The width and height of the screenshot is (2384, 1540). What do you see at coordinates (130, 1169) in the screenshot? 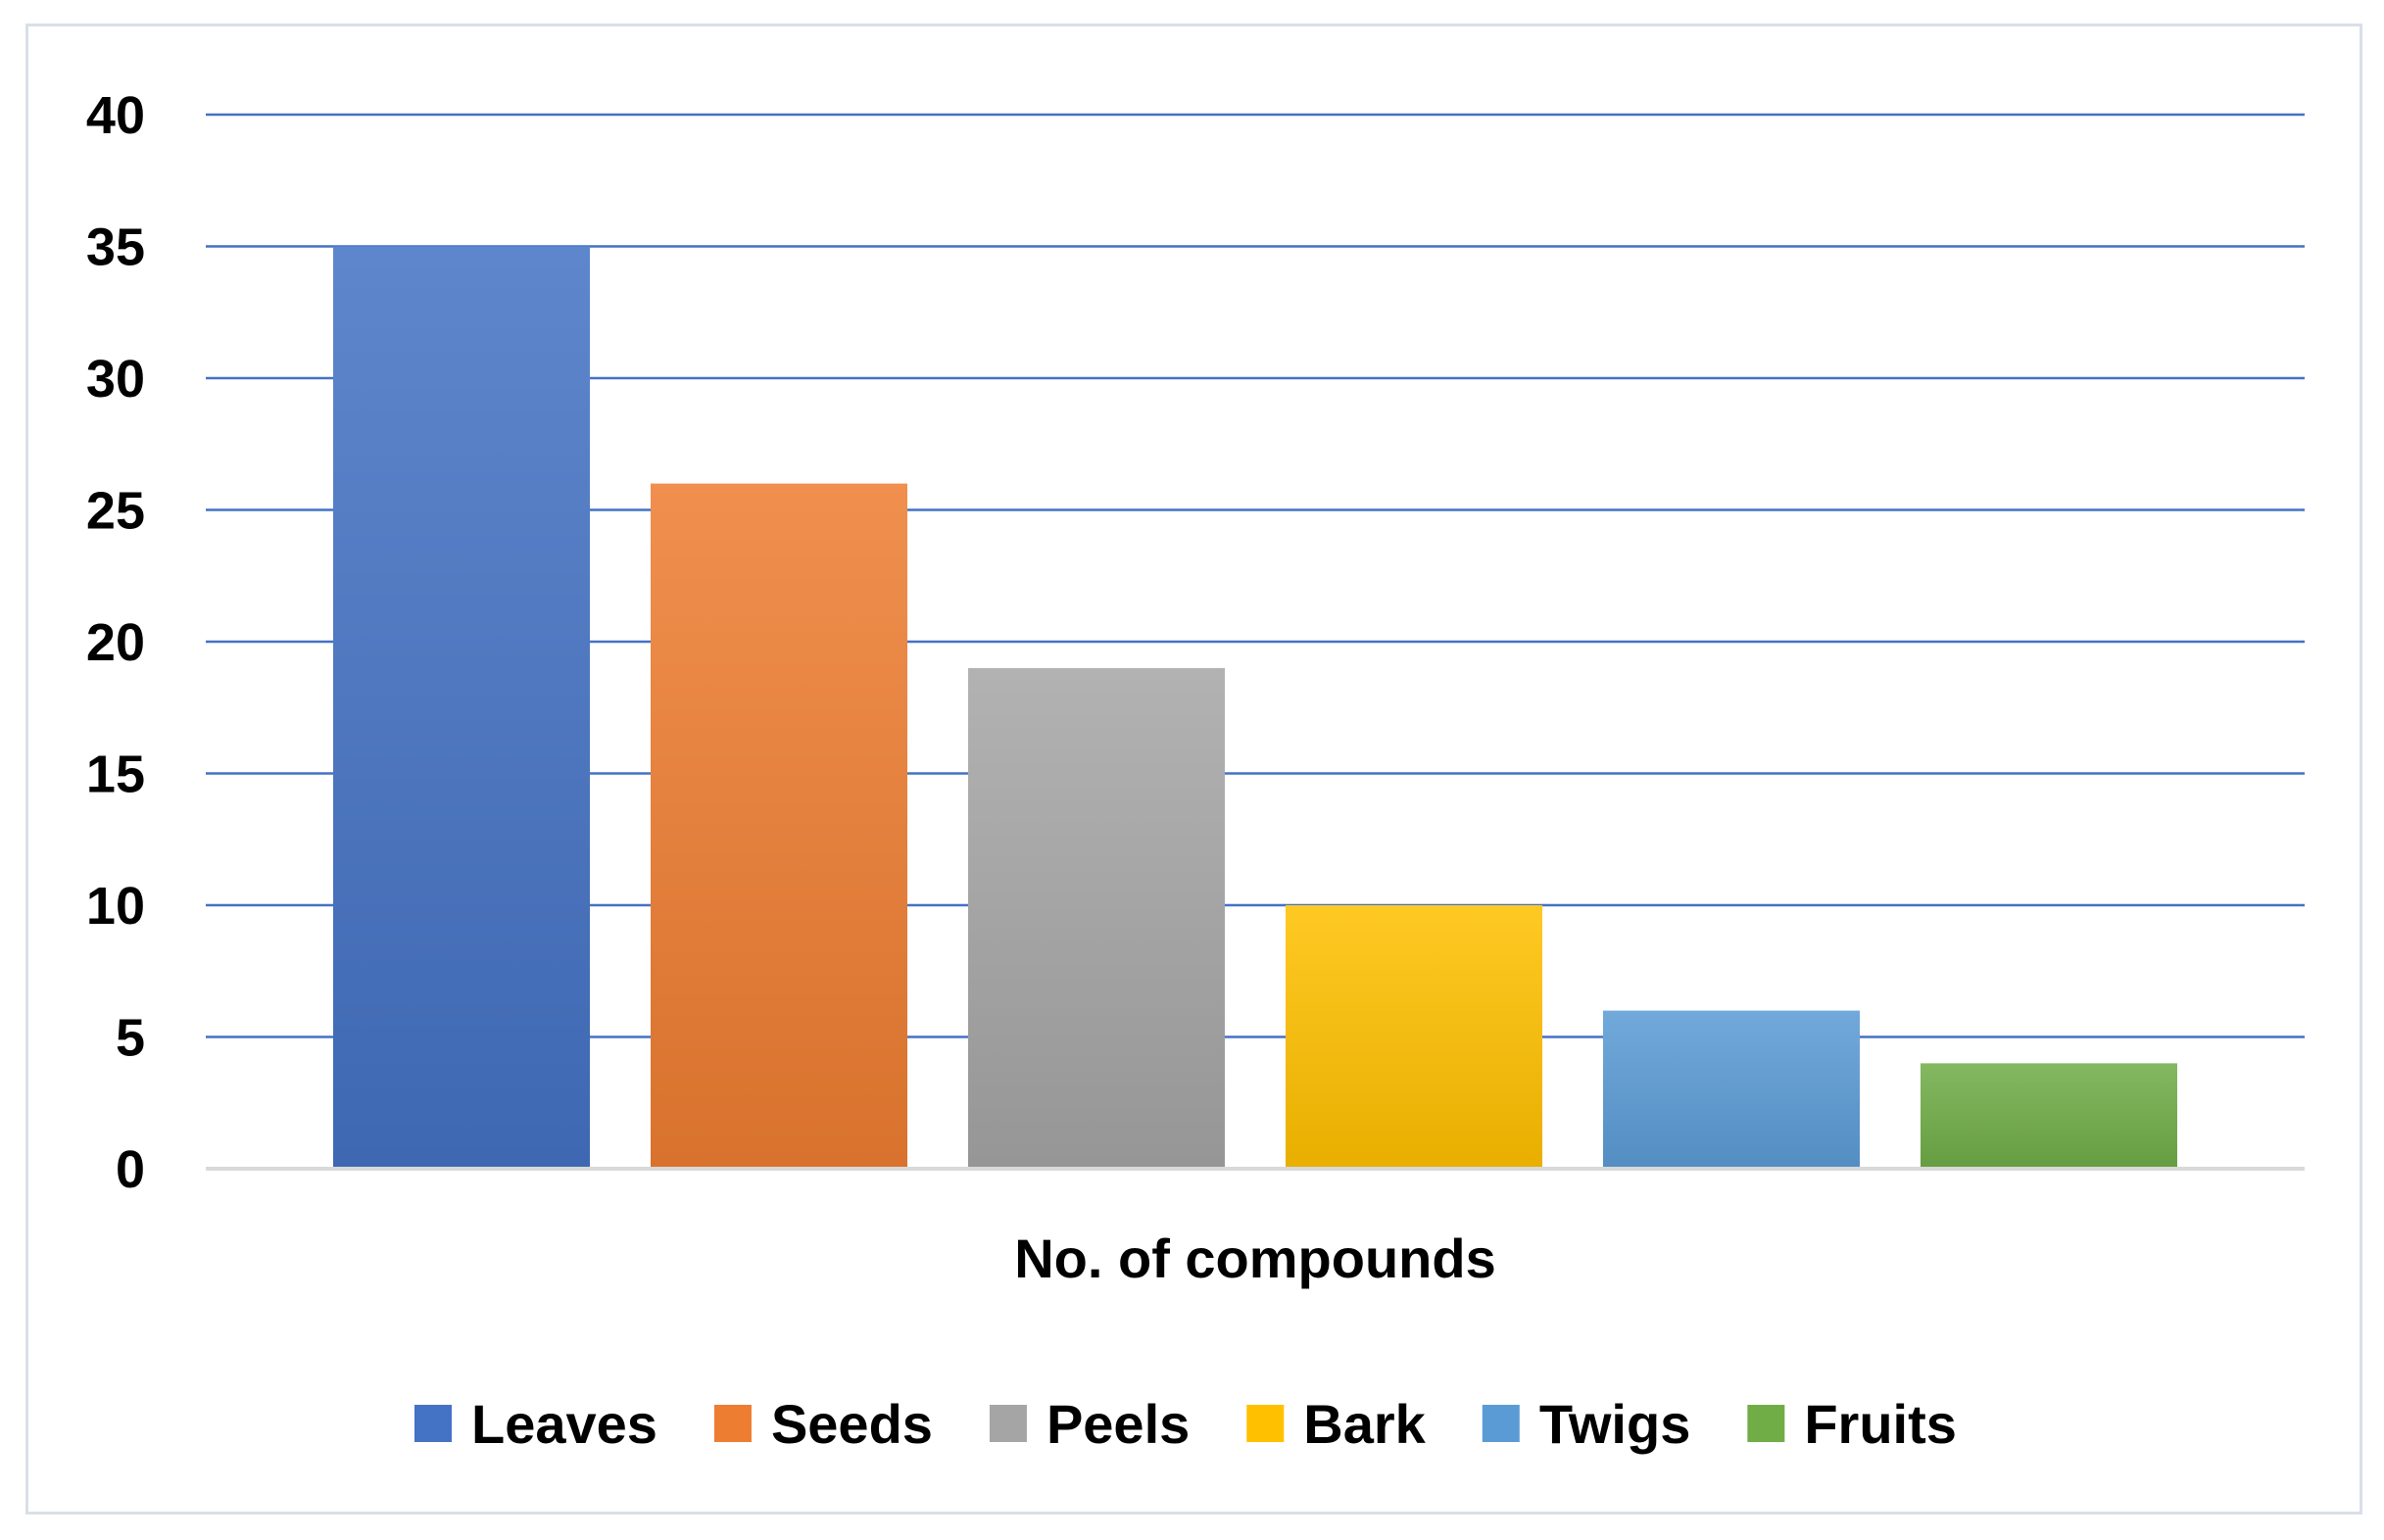
I see `y-tick-label-0: 0` at bounding box center [130, 1169].